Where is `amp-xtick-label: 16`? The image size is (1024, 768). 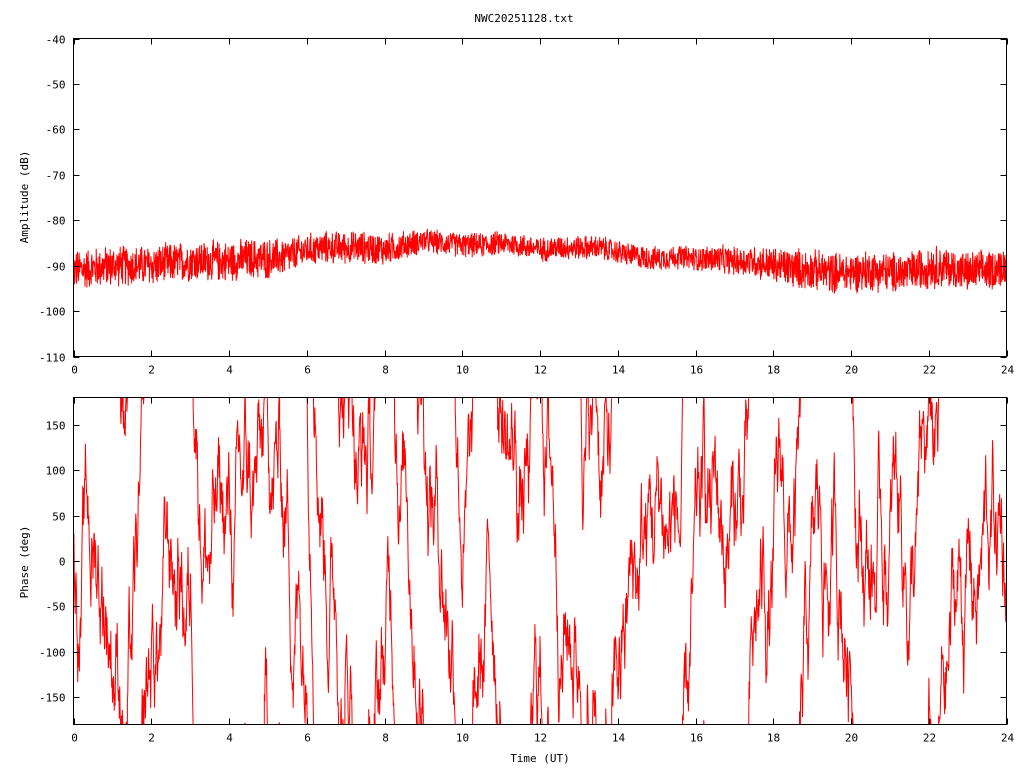 amp-xtick-label: 16 is located at coordinates (696, 370).